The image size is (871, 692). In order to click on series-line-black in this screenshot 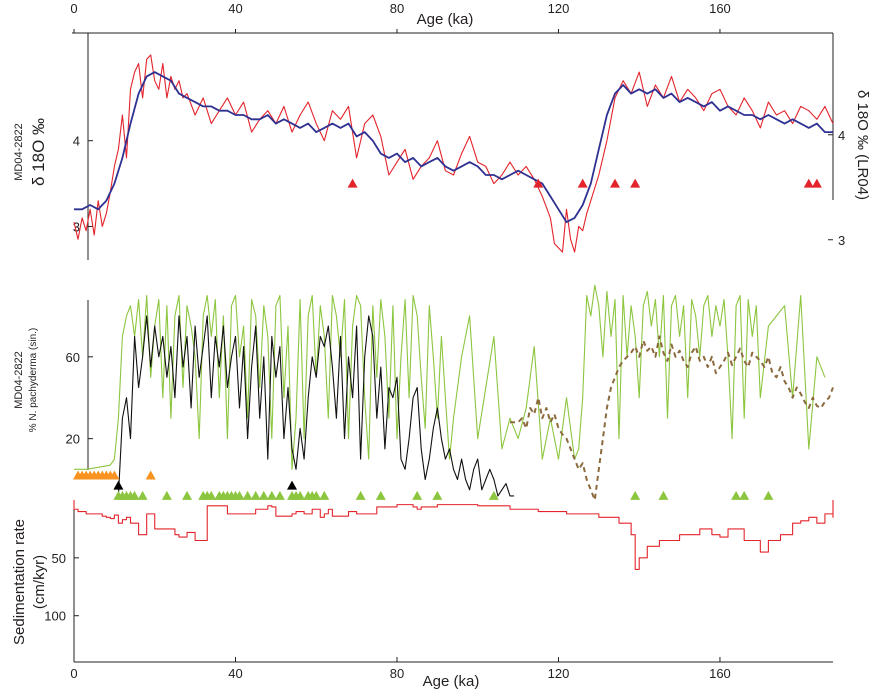, I will do `click(316, 406)`.